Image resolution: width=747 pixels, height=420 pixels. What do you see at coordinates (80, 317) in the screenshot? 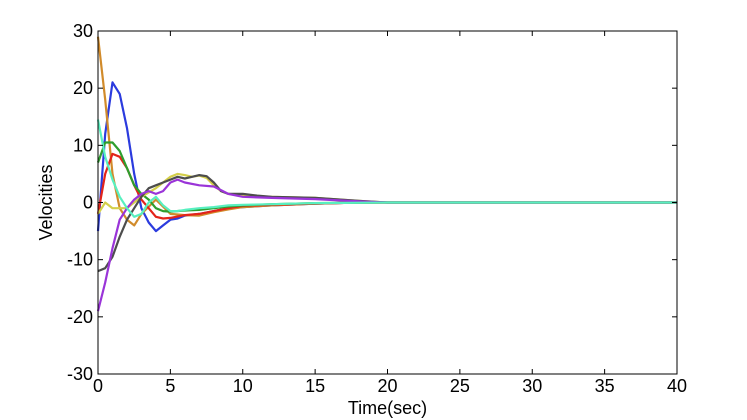
I see `y-tick-label: -20` at bounding box center [80, 317].